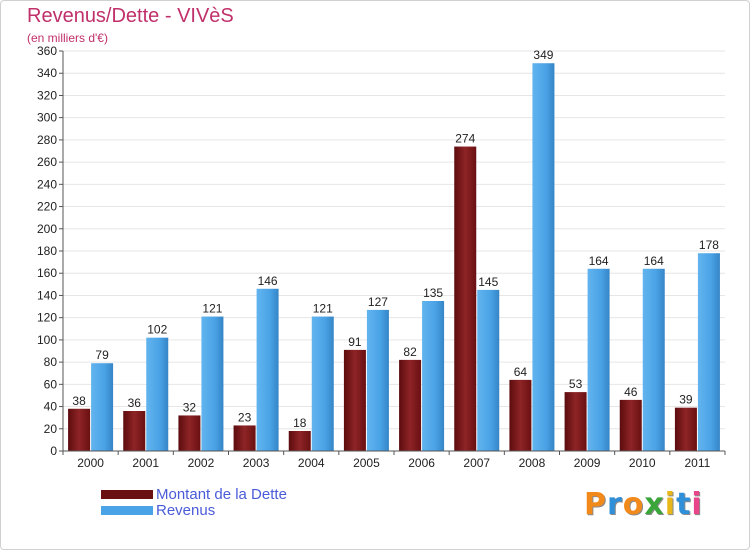 The width and height of the screenshot is (750, 550). What do you see at coordinates (47, 229) in the screenshot?
I see `y-tick-label: 200` at bounding box center [47, 229].